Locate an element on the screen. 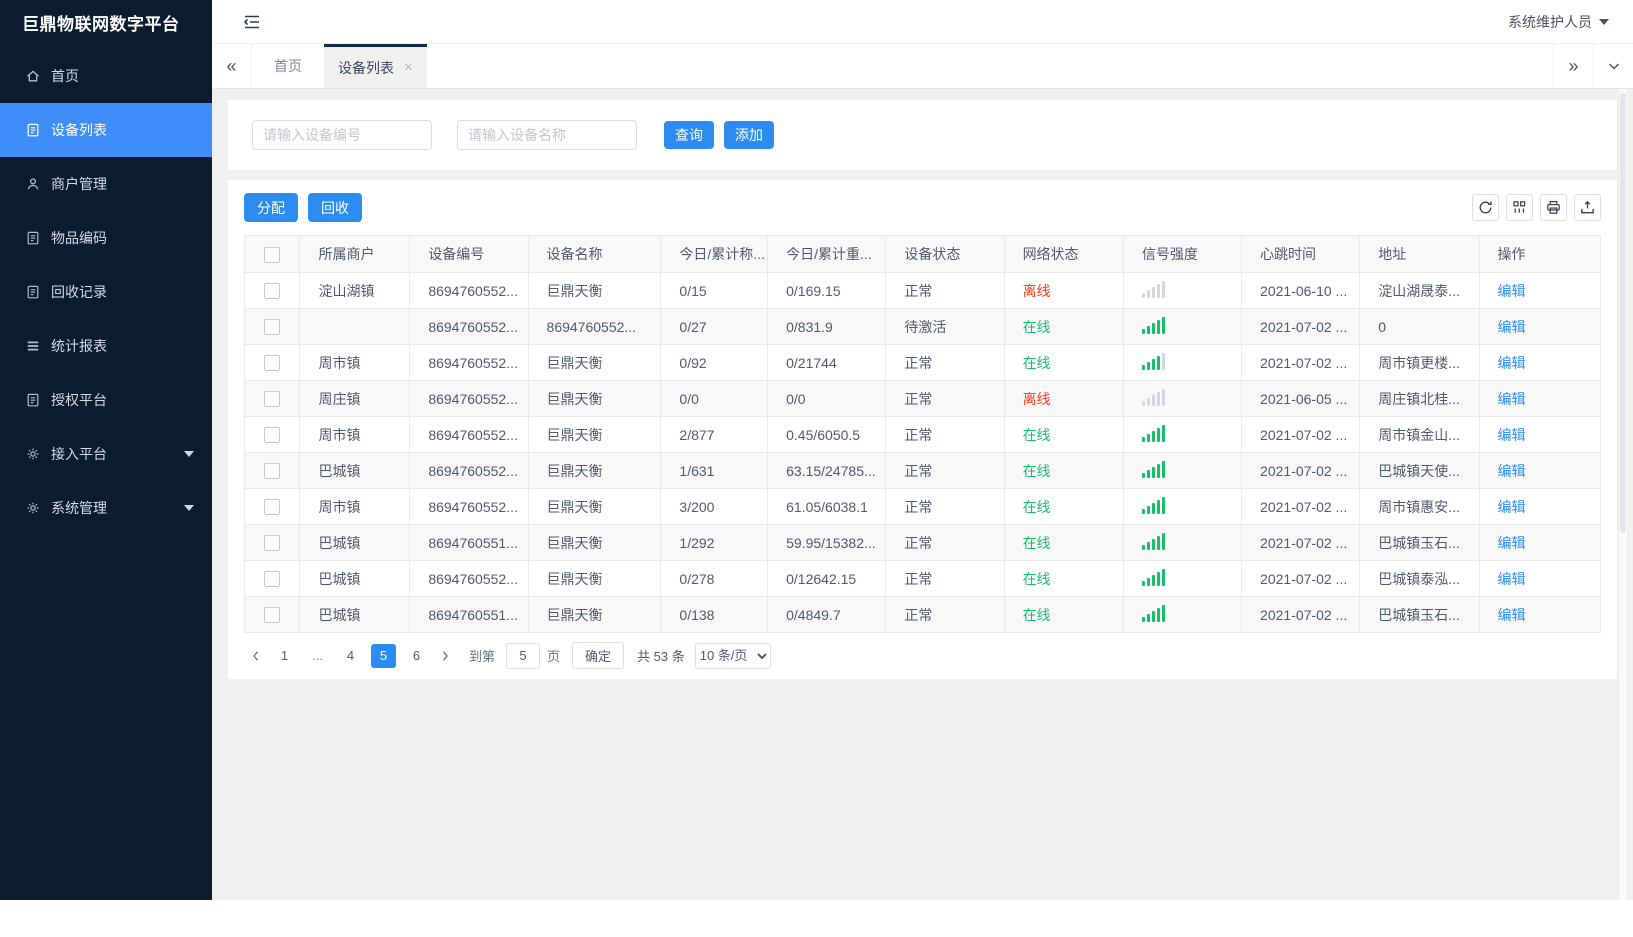 The image size is (1633, 937). sidebar-item-access-platform: 接入平台 is located at coordinates (106, 454).